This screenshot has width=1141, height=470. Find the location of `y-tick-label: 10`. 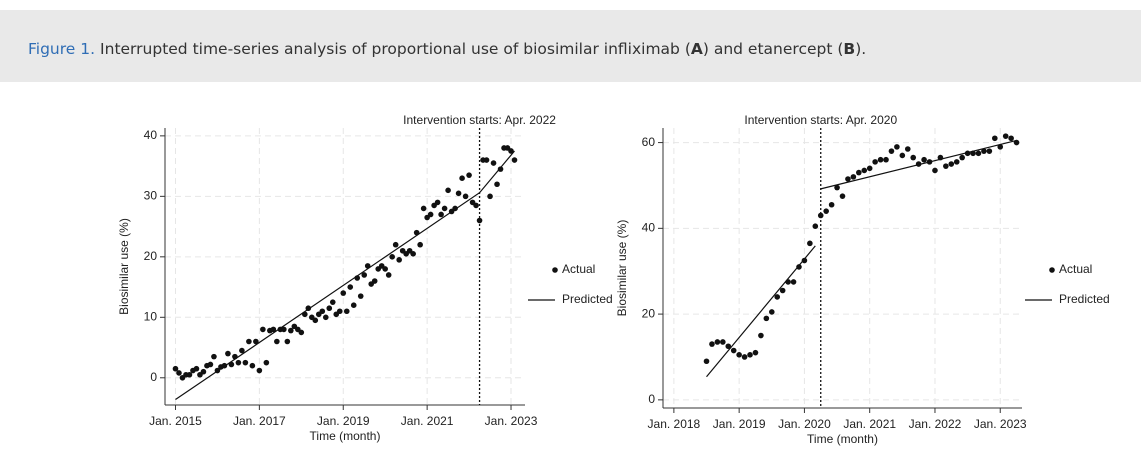

y-tick-label: 10 is located at coordinates (151, 316).